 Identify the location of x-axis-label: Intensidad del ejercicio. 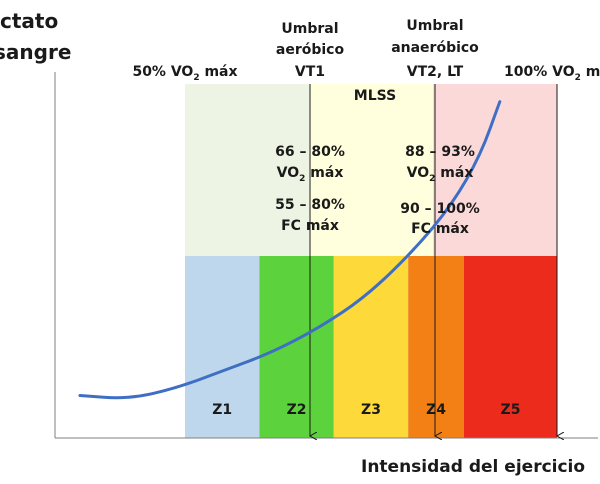
(473, 467).